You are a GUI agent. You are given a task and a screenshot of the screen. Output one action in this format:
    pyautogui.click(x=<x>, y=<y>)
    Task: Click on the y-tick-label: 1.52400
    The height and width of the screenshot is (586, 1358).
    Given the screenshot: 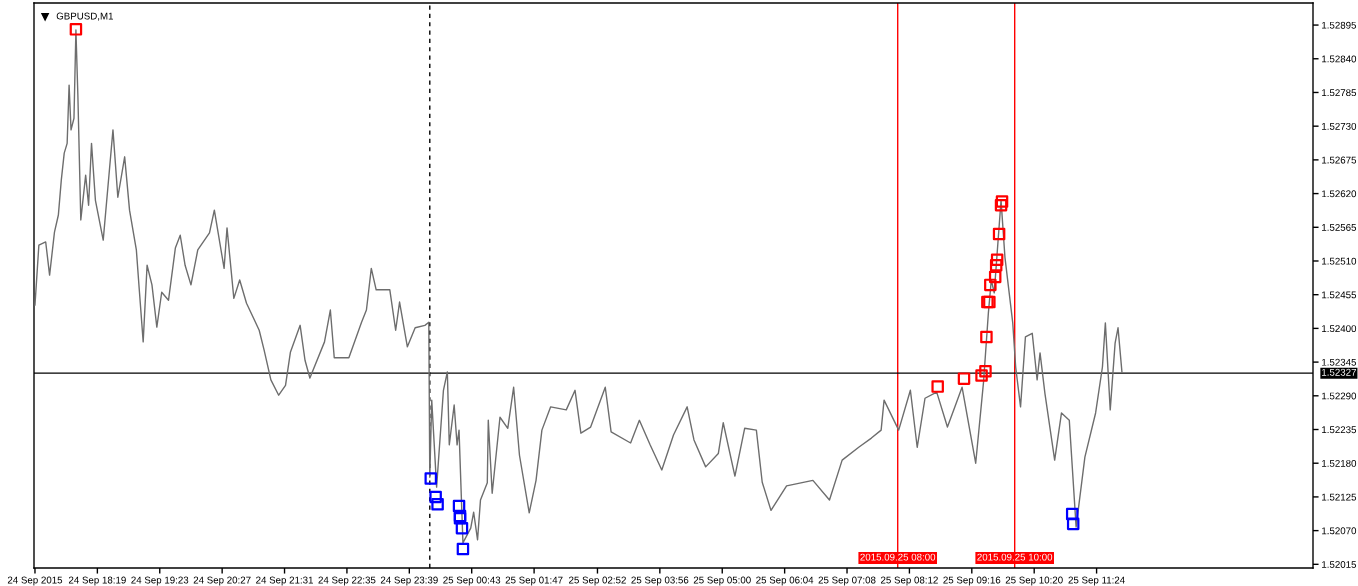 What is the action you would take?
    pyautogui.click(x=1339, y=329)
    